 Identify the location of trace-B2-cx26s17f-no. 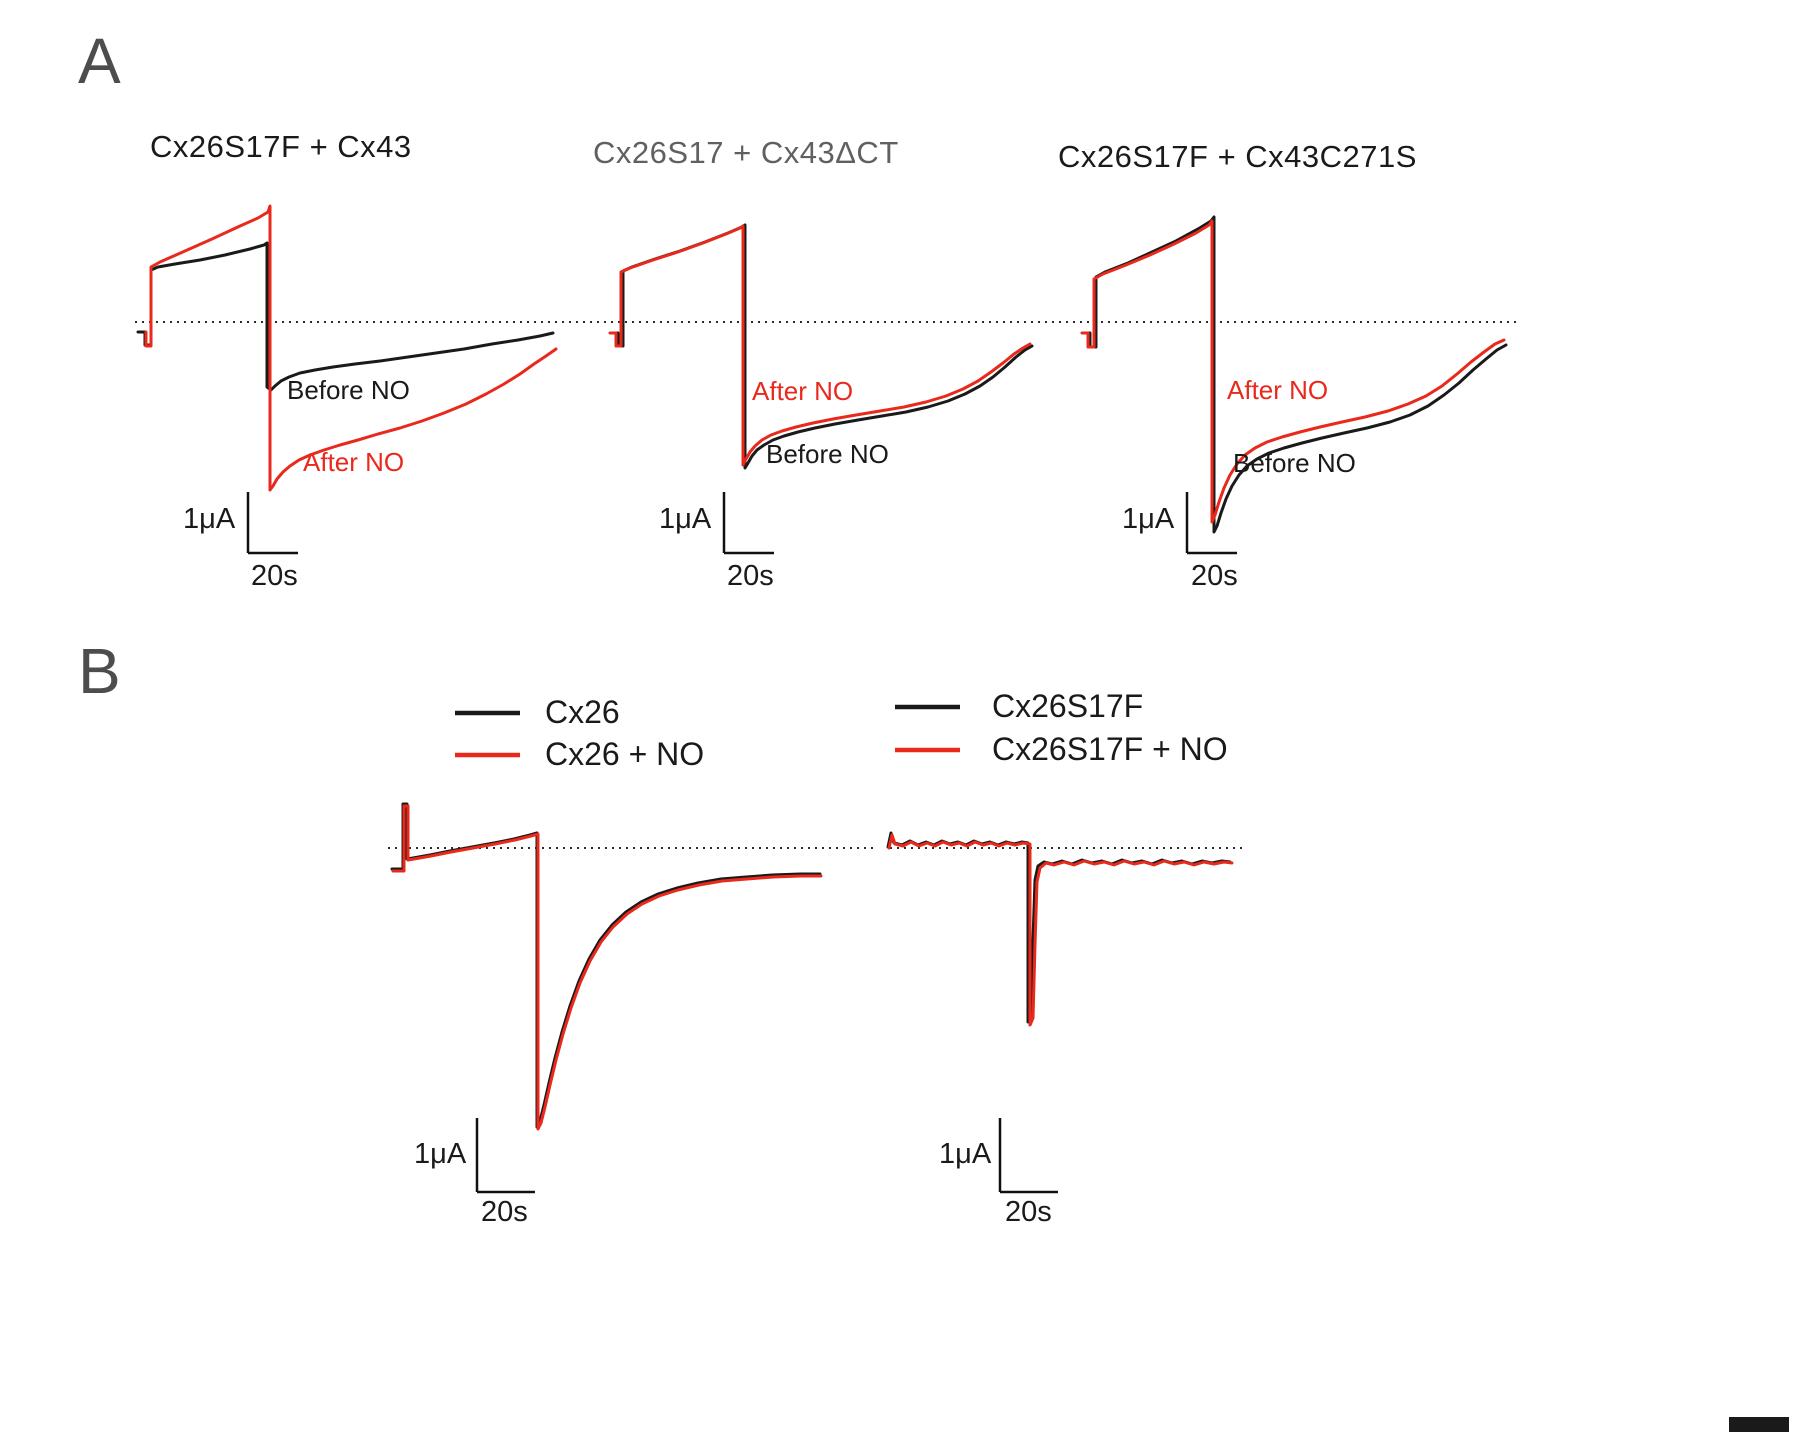
(1060, 930).